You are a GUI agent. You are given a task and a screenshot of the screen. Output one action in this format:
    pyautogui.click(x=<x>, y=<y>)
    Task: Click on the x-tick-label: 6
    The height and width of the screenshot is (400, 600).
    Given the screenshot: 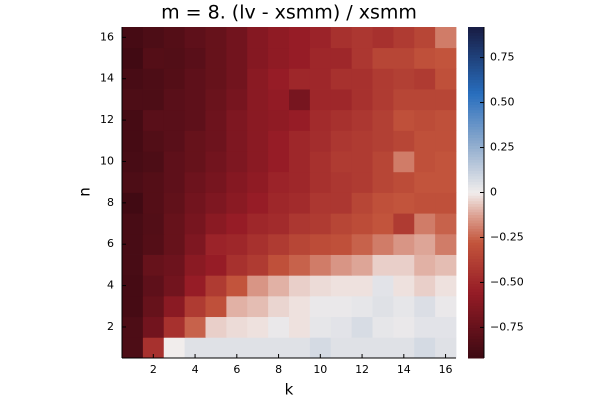 What is the action you would take?
    pyautogui.click(x=236, y=369)
    